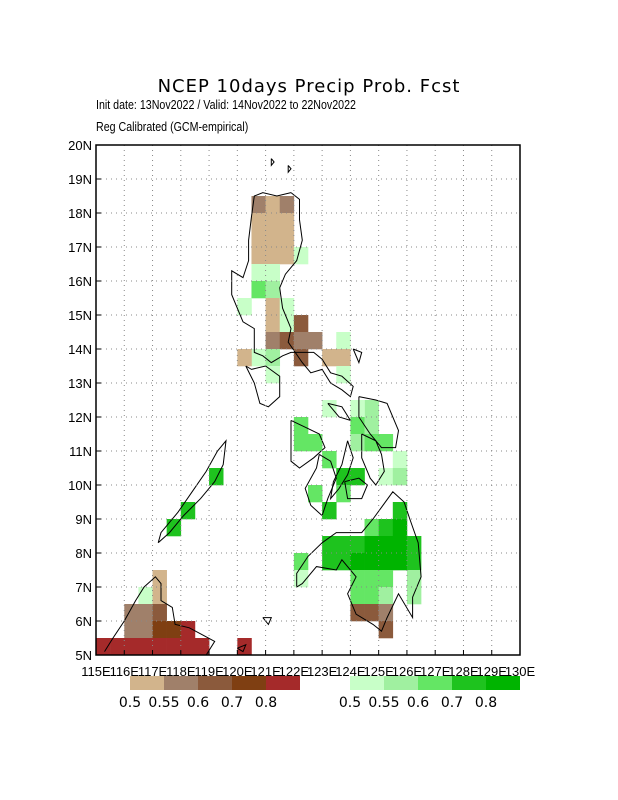 The height and width of the screenshot is (800, 618). Describe the element at coordinates (83, 553) in the screenshot. I see `lat-tick-label: 8N` at that location.